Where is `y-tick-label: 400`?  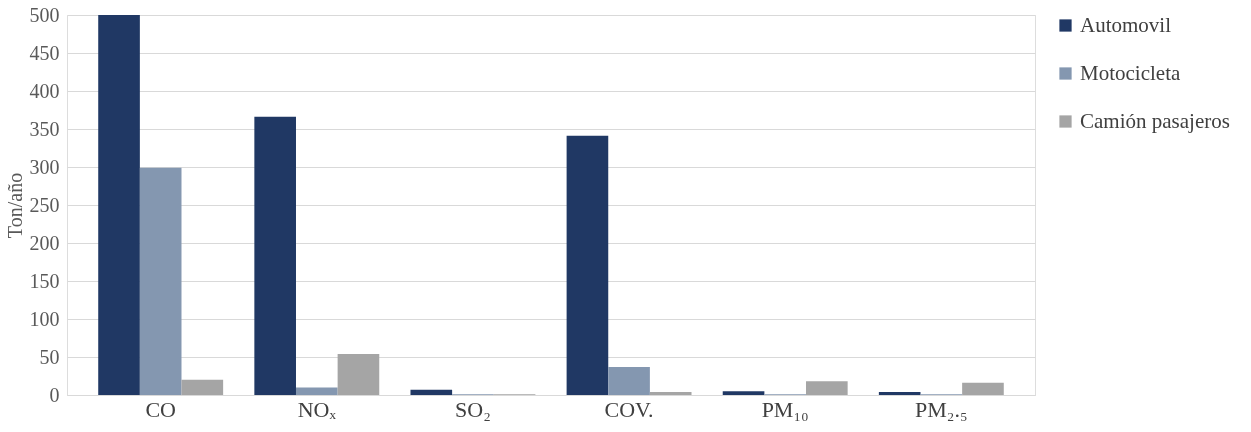
y-tick-label: 400 is located at coordinates (44, 90).